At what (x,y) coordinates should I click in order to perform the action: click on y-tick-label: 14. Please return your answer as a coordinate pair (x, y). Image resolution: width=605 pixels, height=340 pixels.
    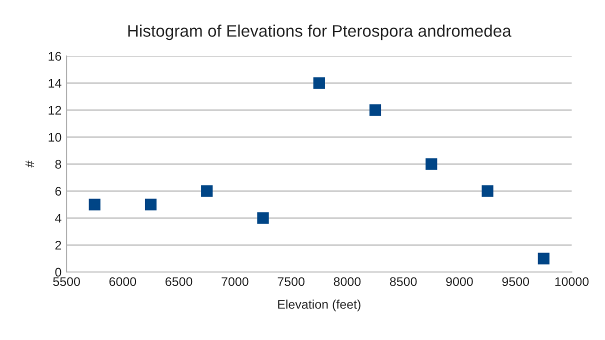
    Looking at the image, I should click on (55, 83).